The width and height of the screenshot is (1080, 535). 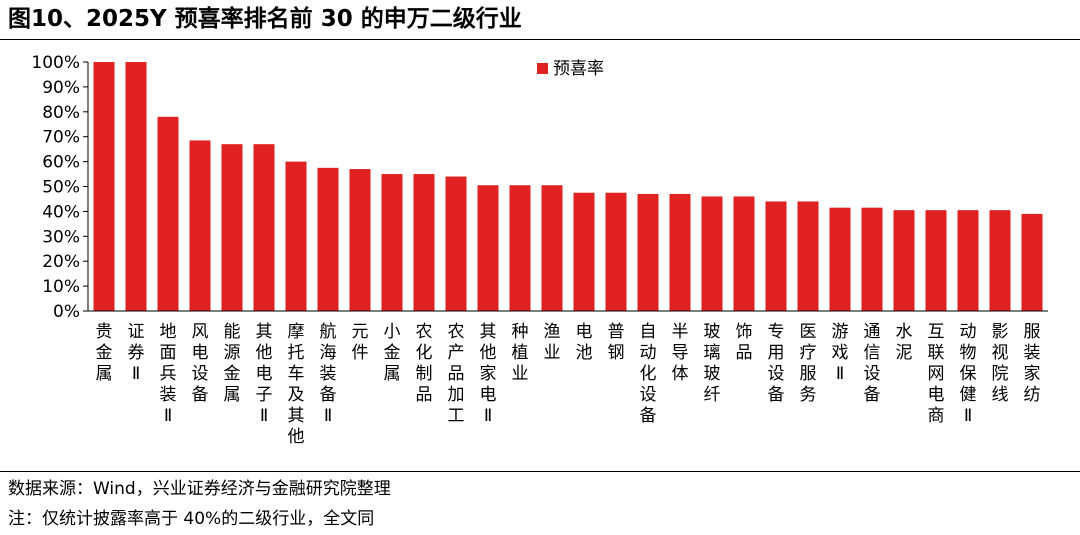 I want to click on x-tick-label: 风电设备, so click(x=200, y=363).